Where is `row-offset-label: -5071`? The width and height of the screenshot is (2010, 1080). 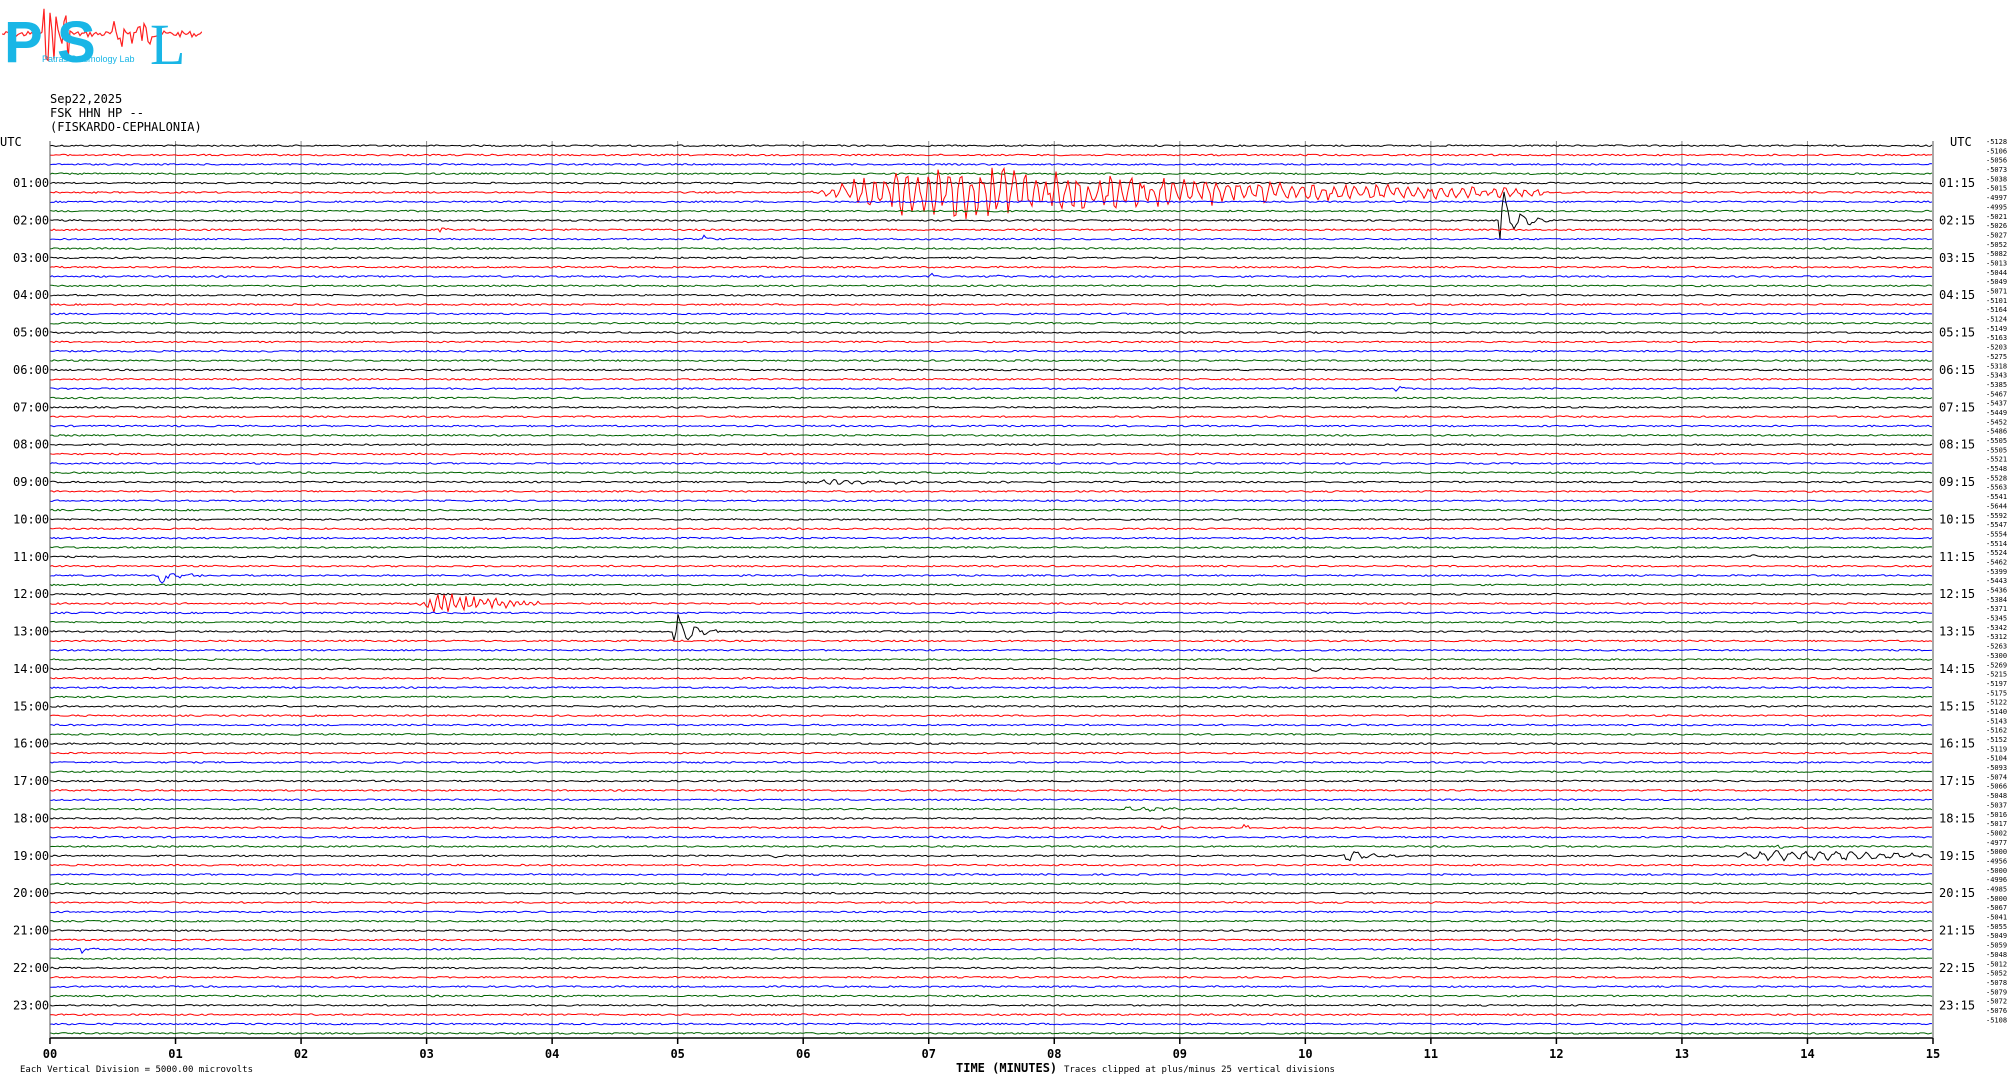 row-offset-label: -5071 is located at coordinates (1996, 292).